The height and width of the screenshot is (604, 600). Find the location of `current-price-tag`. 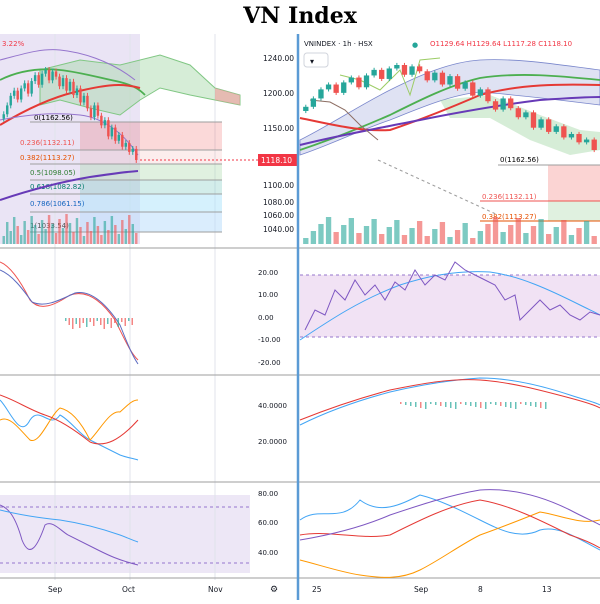

current-price-tag is located at coordinates (278, 160).